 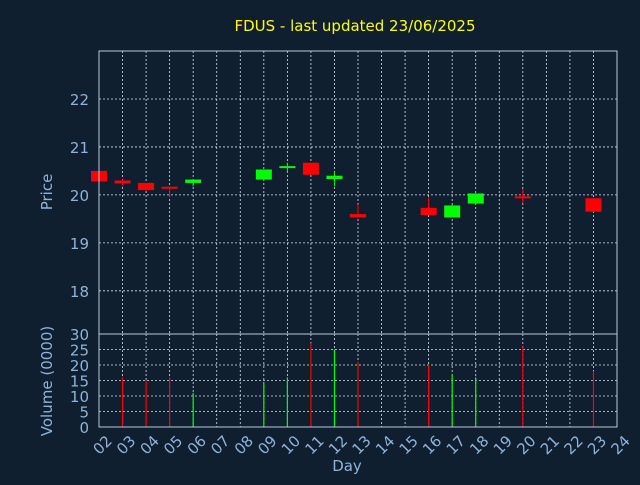 I want to click on volume-tick-label: 10, so click(x=79, y=397).